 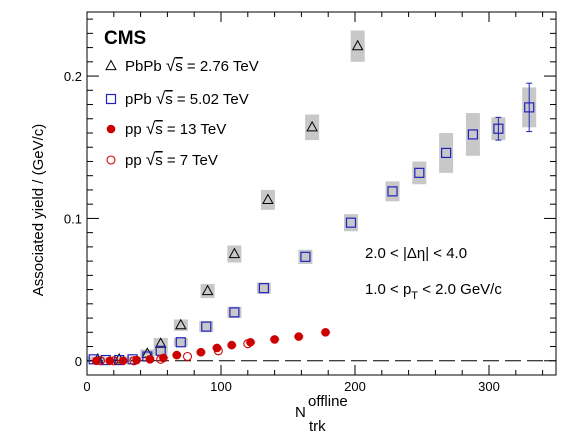 What do you see at coordinates (355, 386) in the screenshot?
I see `x-tick-label: 200` at bounding box center [355, 386].